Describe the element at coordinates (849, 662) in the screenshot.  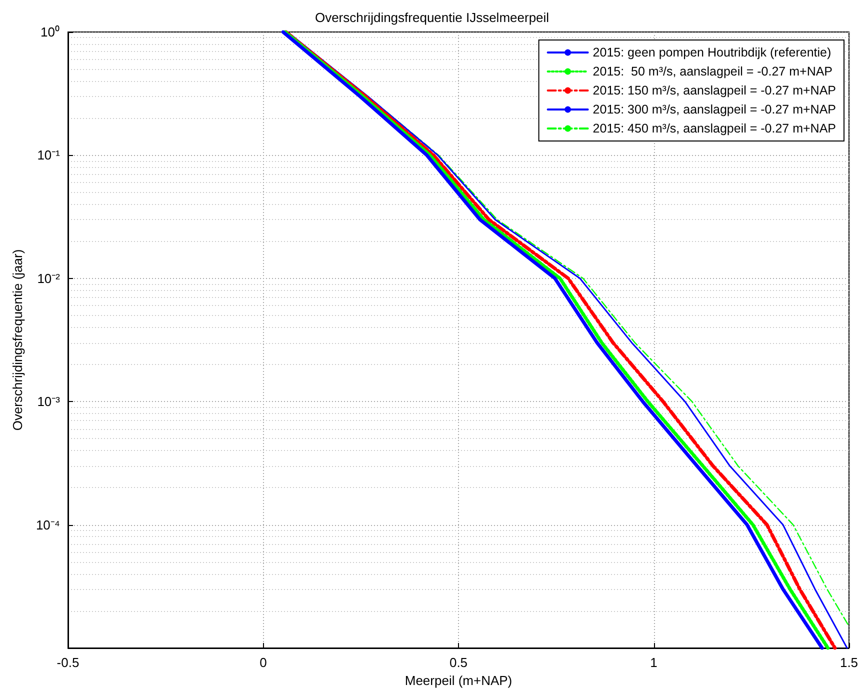
I see `x-tick-label: 1.5` at that location.